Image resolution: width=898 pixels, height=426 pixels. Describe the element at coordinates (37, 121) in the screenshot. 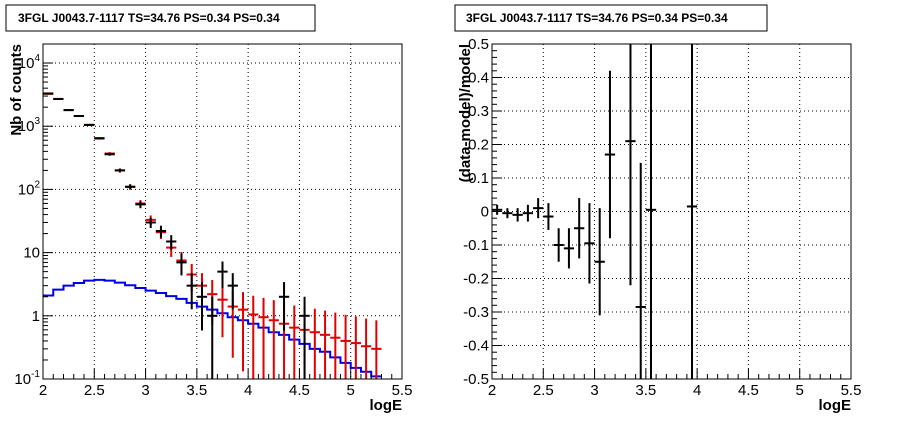

I see `y-tick-exponent: 3` at that location.